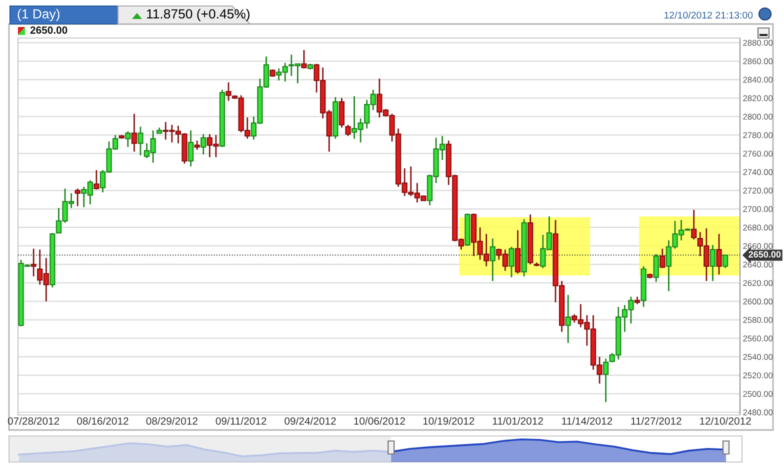  I want to click on y-tick-label: 2620.00, so click(758, 283).